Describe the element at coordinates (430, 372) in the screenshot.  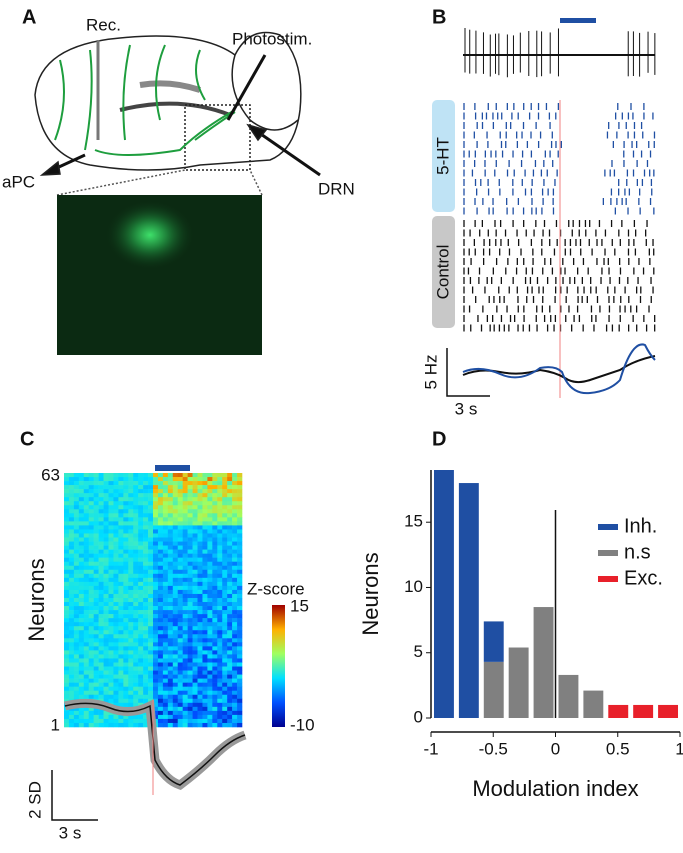
I see `scale-label: 5 Hz` at that location.